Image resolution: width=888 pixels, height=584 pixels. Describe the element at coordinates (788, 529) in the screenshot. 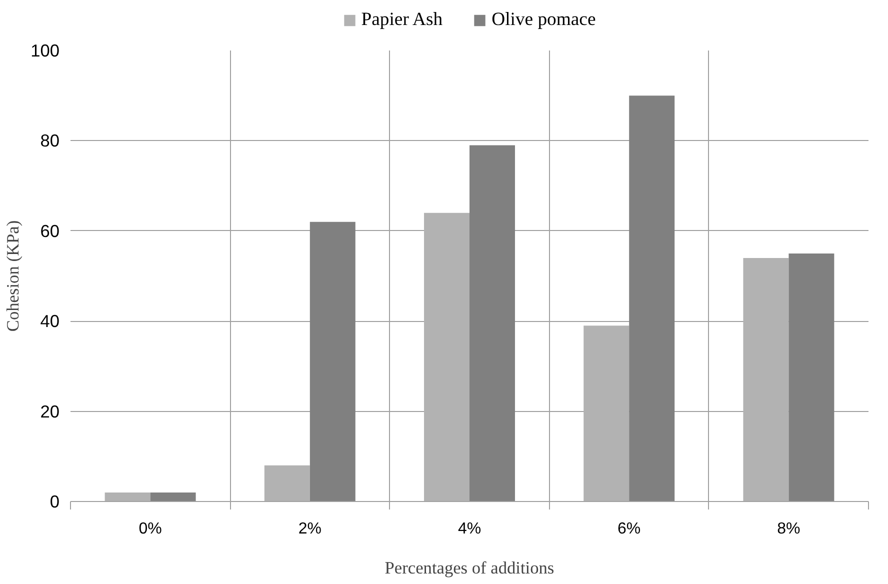

I see `x-tick-label: 8%` at that location.